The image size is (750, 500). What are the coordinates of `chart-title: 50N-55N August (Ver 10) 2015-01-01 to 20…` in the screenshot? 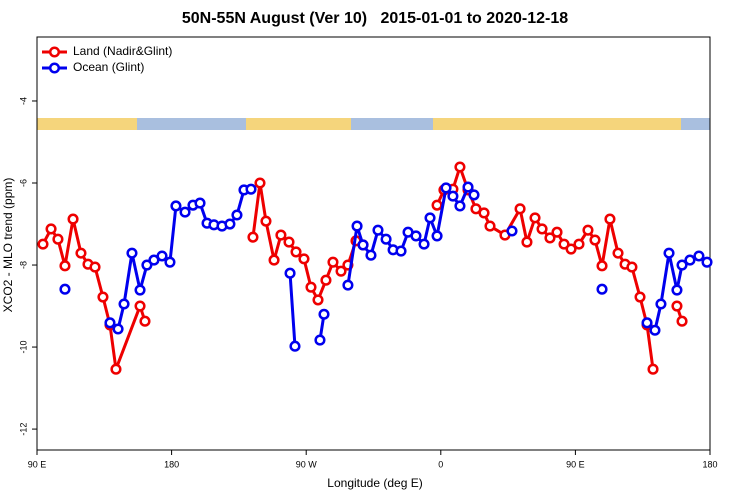 It's located at (375, 18).